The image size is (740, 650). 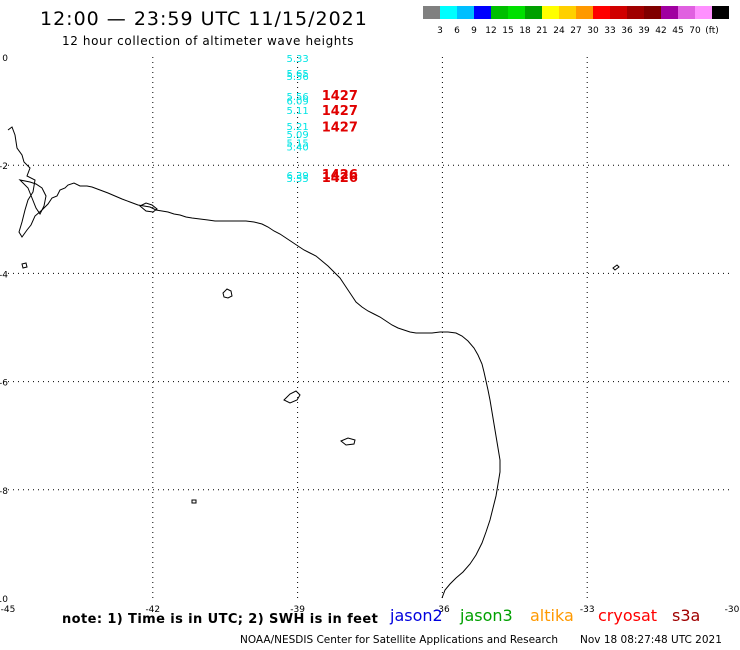 What do you see at coordinates (442, 610) in the screenshot?
I see `longitude-tick-label: -36` at bounding box center [442, 610].